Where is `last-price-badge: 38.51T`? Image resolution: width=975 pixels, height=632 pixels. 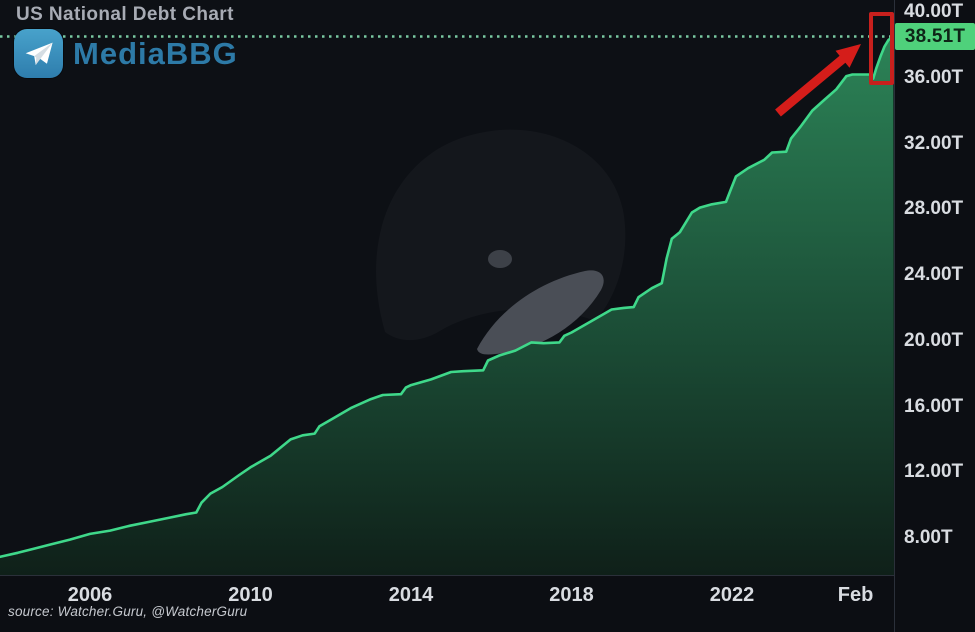 last-price-badge: 38.51T is located at coordinates (935, 37).